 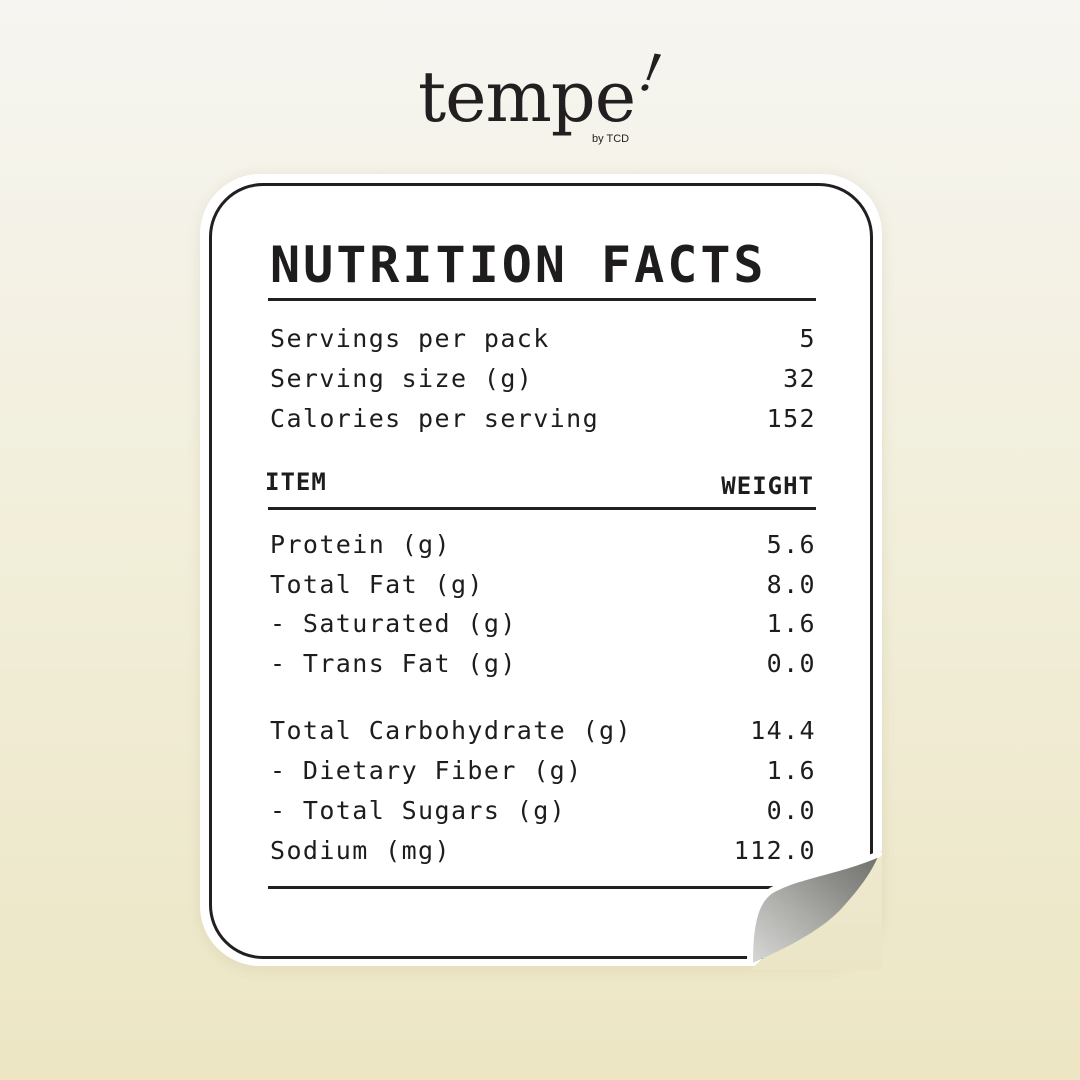 What do you see at coordinates (542, 508) in the screenshot?
I see `header-divider` at bounding box center [542, 508].